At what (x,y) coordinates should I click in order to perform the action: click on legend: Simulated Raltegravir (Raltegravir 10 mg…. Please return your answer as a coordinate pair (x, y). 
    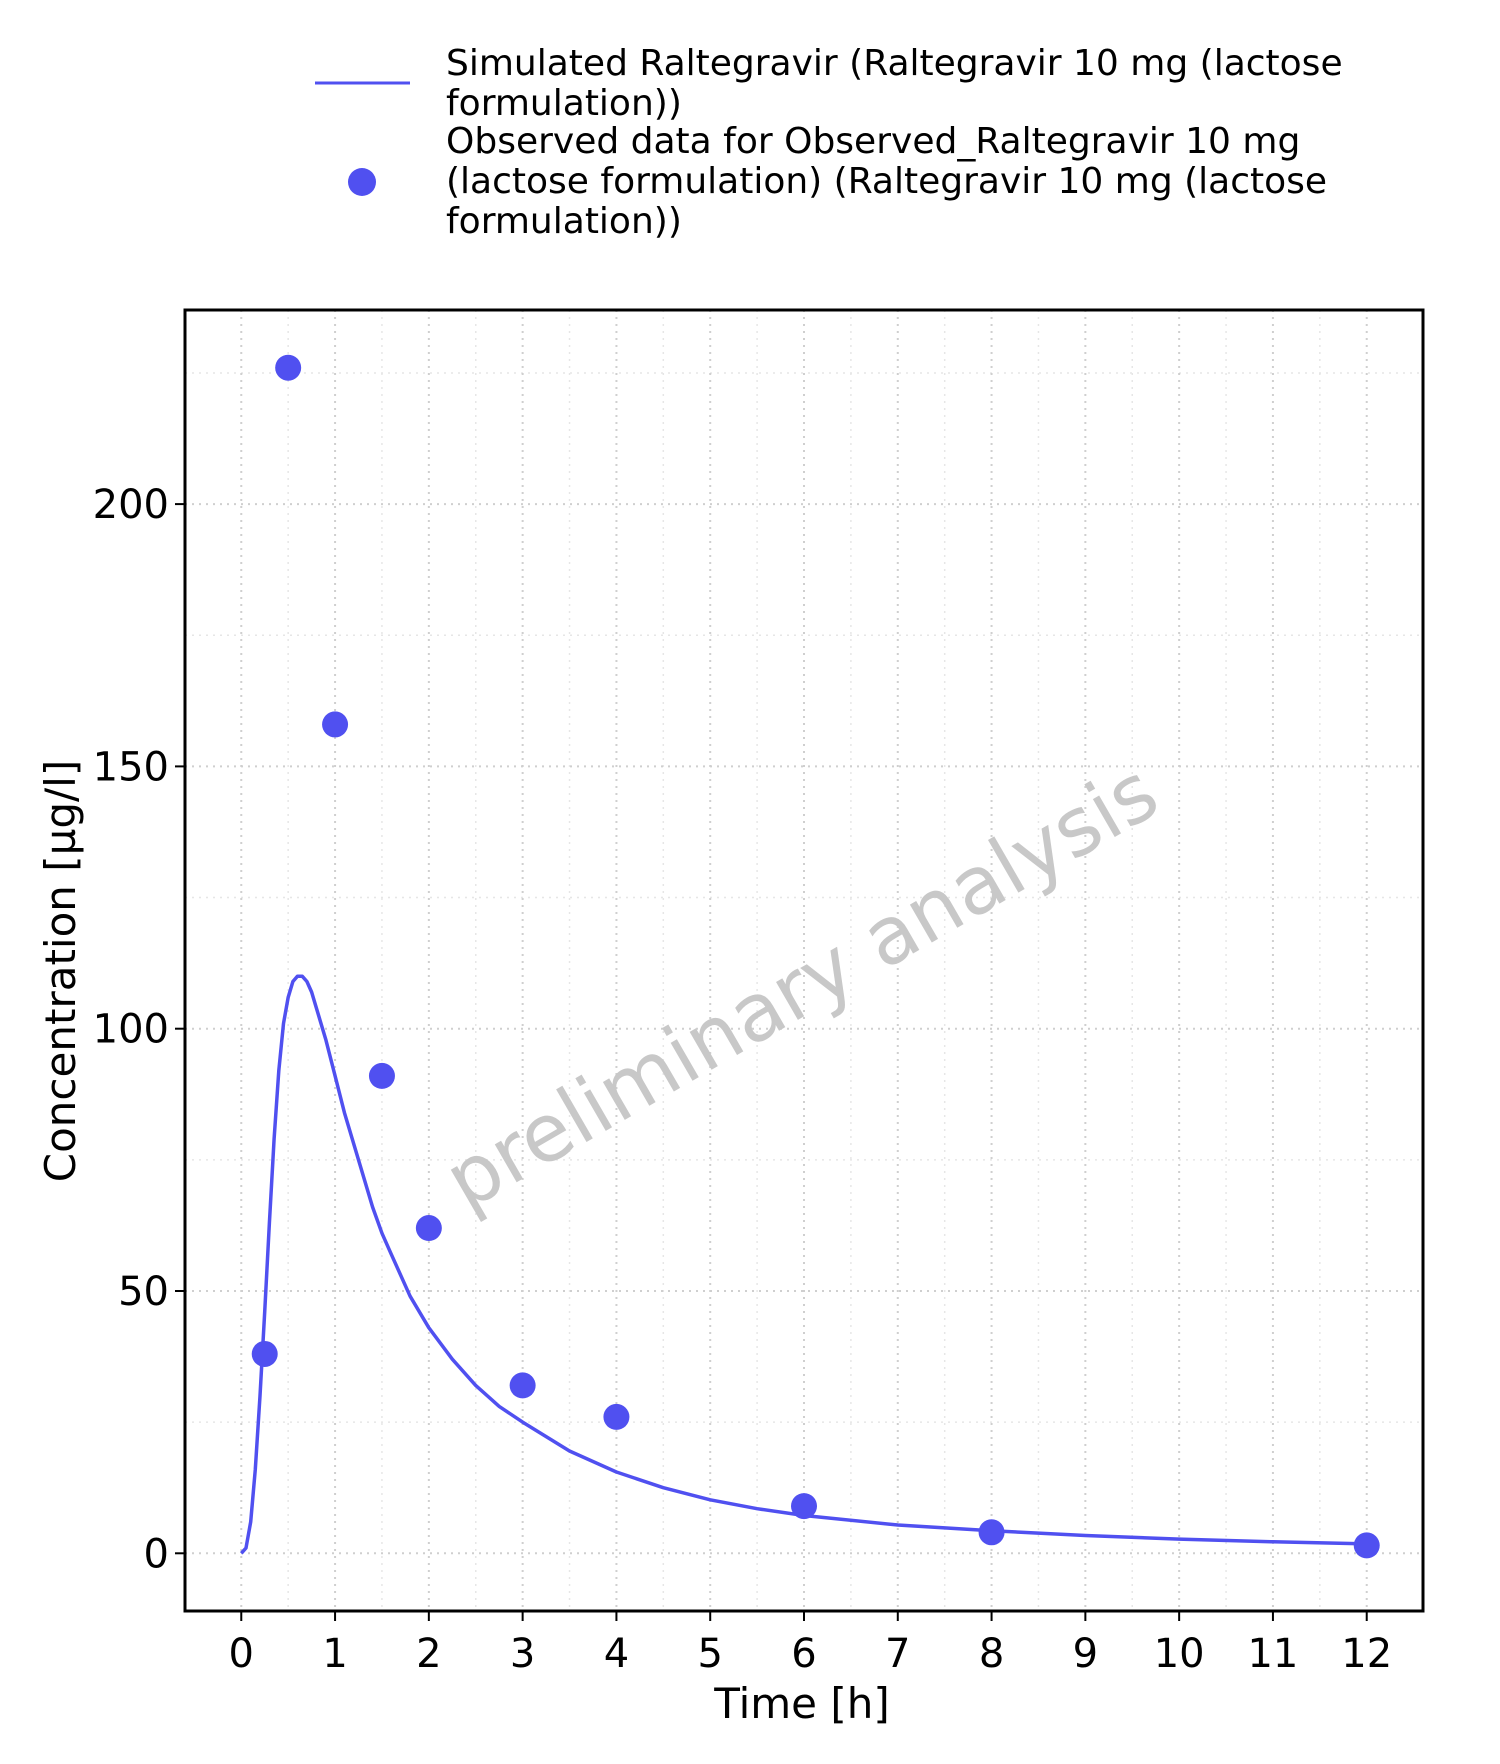
    Looking at the image, I should click on (829, 142).